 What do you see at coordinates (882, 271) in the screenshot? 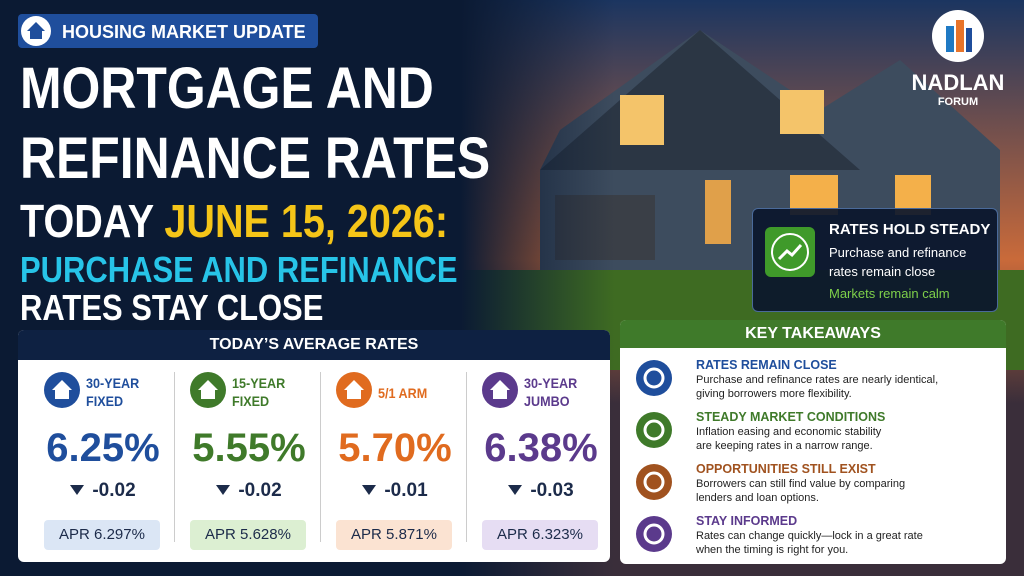
I see `callout-text: rates remain close` at bounding box center [882, 271].